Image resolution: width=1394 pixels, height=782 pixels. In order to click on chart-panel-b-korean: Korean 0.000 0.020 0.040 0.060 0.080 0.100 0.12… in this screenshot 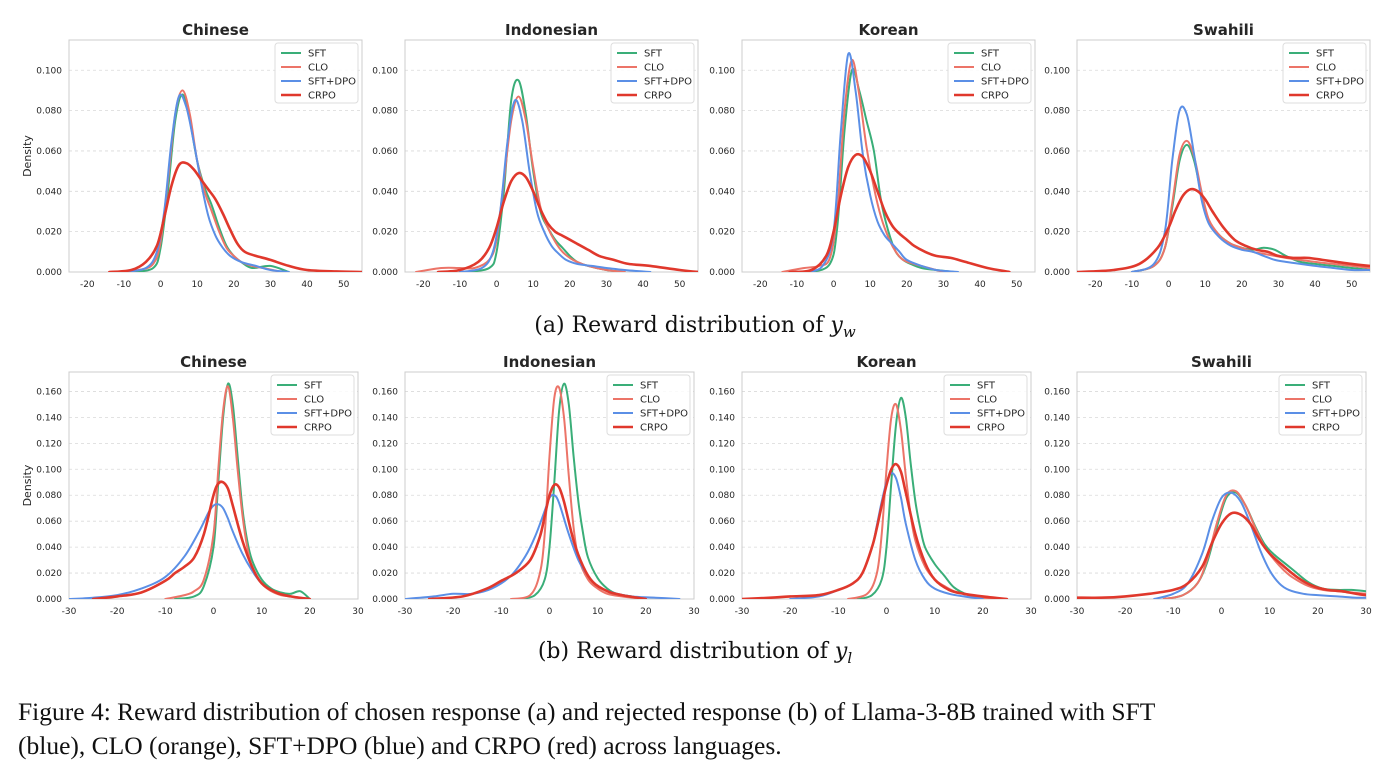, I will do `click(873, 485)`.